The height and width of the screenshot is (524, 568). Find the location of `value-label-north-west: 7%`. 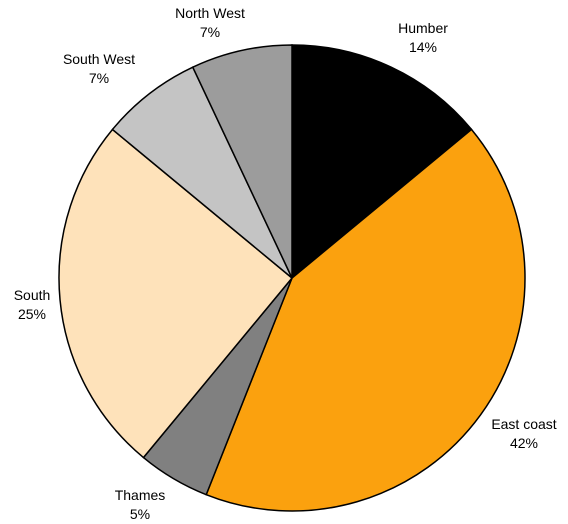

value-label-north-west: 7% is located at coordinates (210, 32).